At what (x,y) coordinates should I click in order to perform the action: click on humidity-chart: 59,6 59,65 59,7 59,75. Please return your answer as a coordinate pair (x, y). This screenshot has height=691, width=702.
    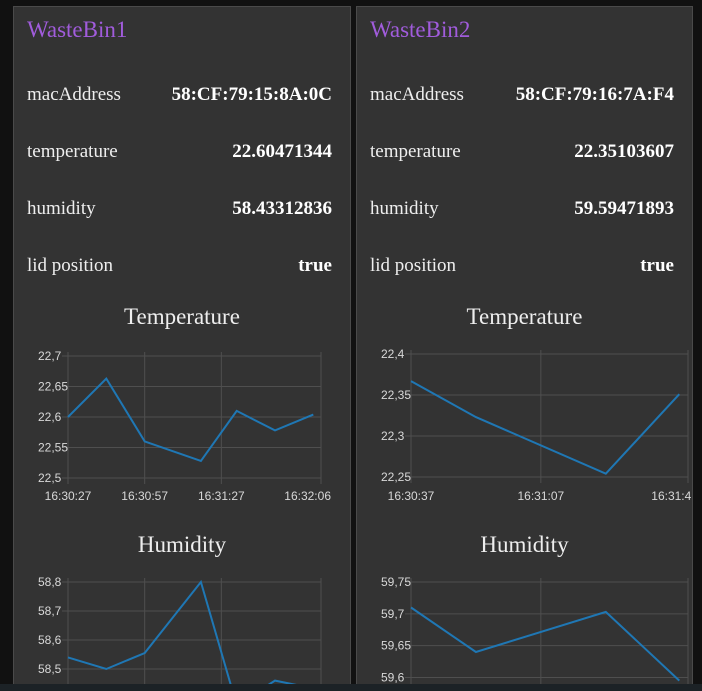
    Looking at the image, I should click on (535, 630).